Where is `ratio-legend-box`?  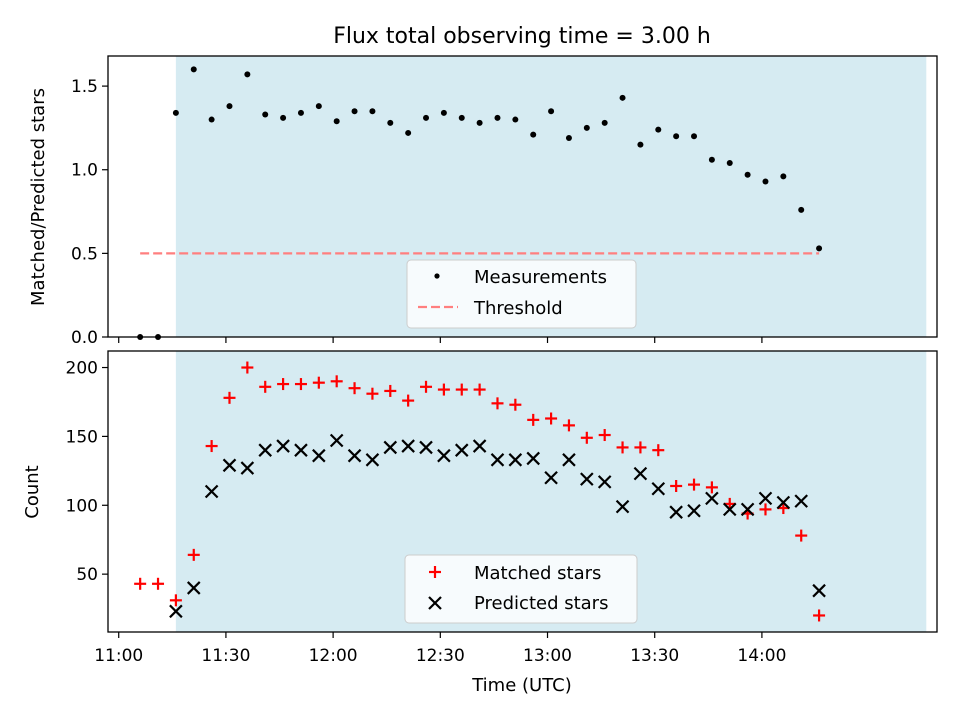
ratio-legend-box is located at coordinates (521, 294).